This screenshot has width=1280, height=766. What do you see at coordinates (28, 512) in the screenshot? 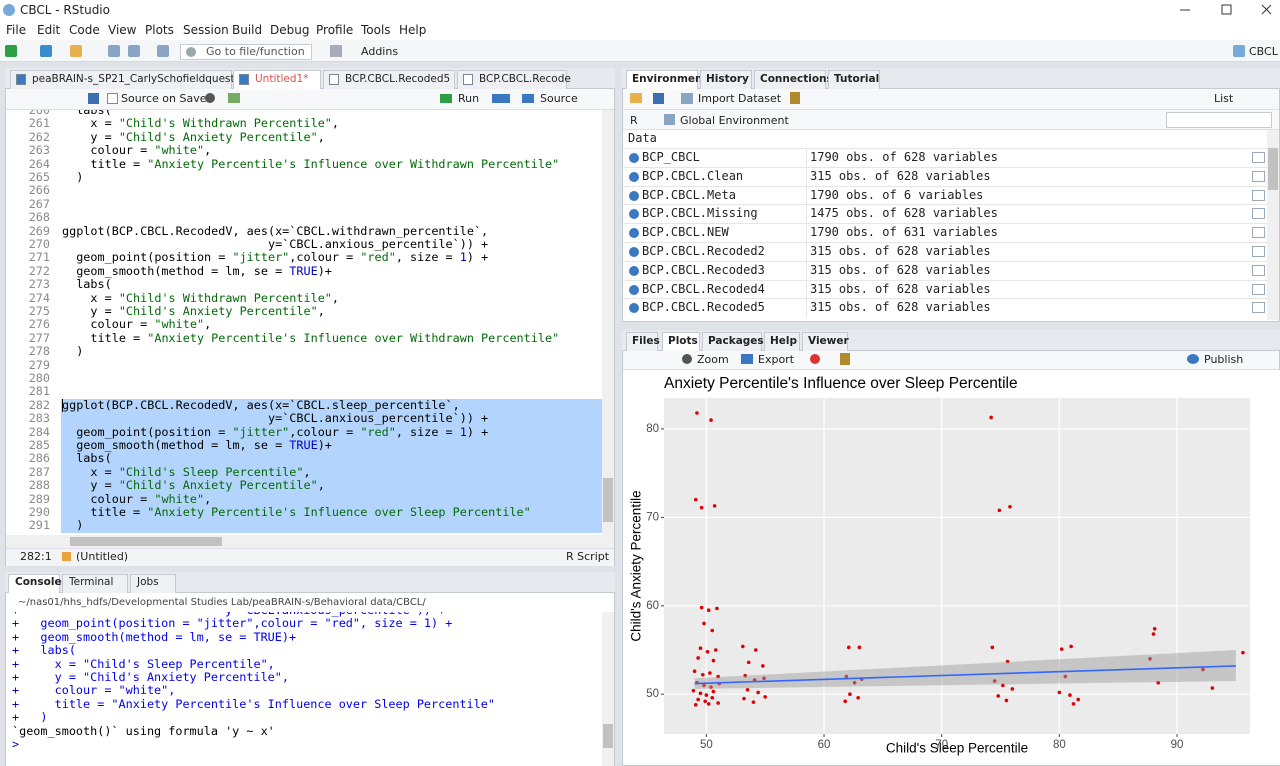
I see `line-number: 290` at bounding box center [28, 512].